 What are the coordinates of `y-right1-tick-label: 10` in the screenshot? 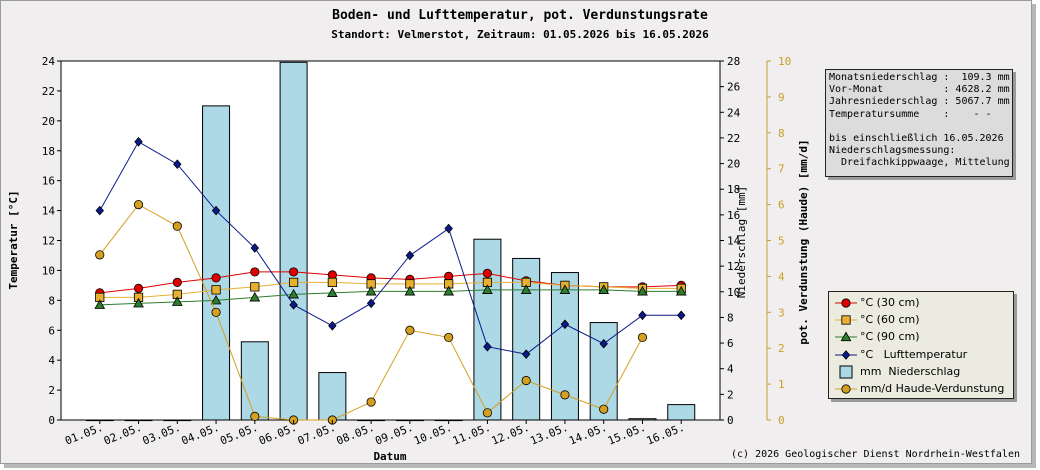 It's located at (733, 292).